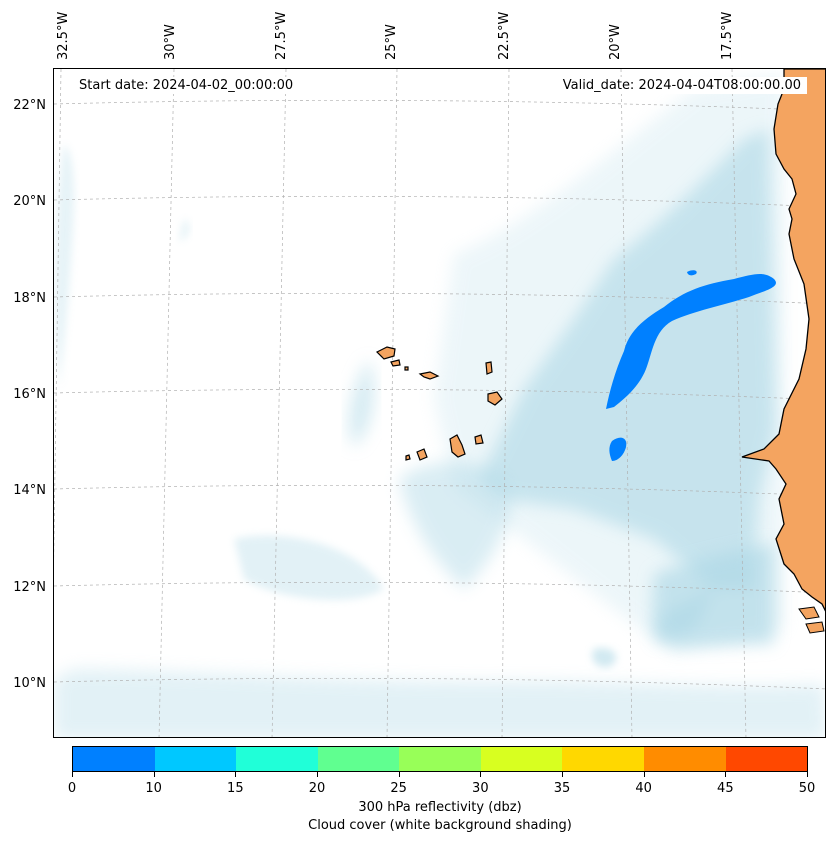 The width and height of the screenshot is (837, 843). What do you see at coordinates (395, 363) in the screenshot?
I see `island-sao-vicente` at bounding box center [395, 363].